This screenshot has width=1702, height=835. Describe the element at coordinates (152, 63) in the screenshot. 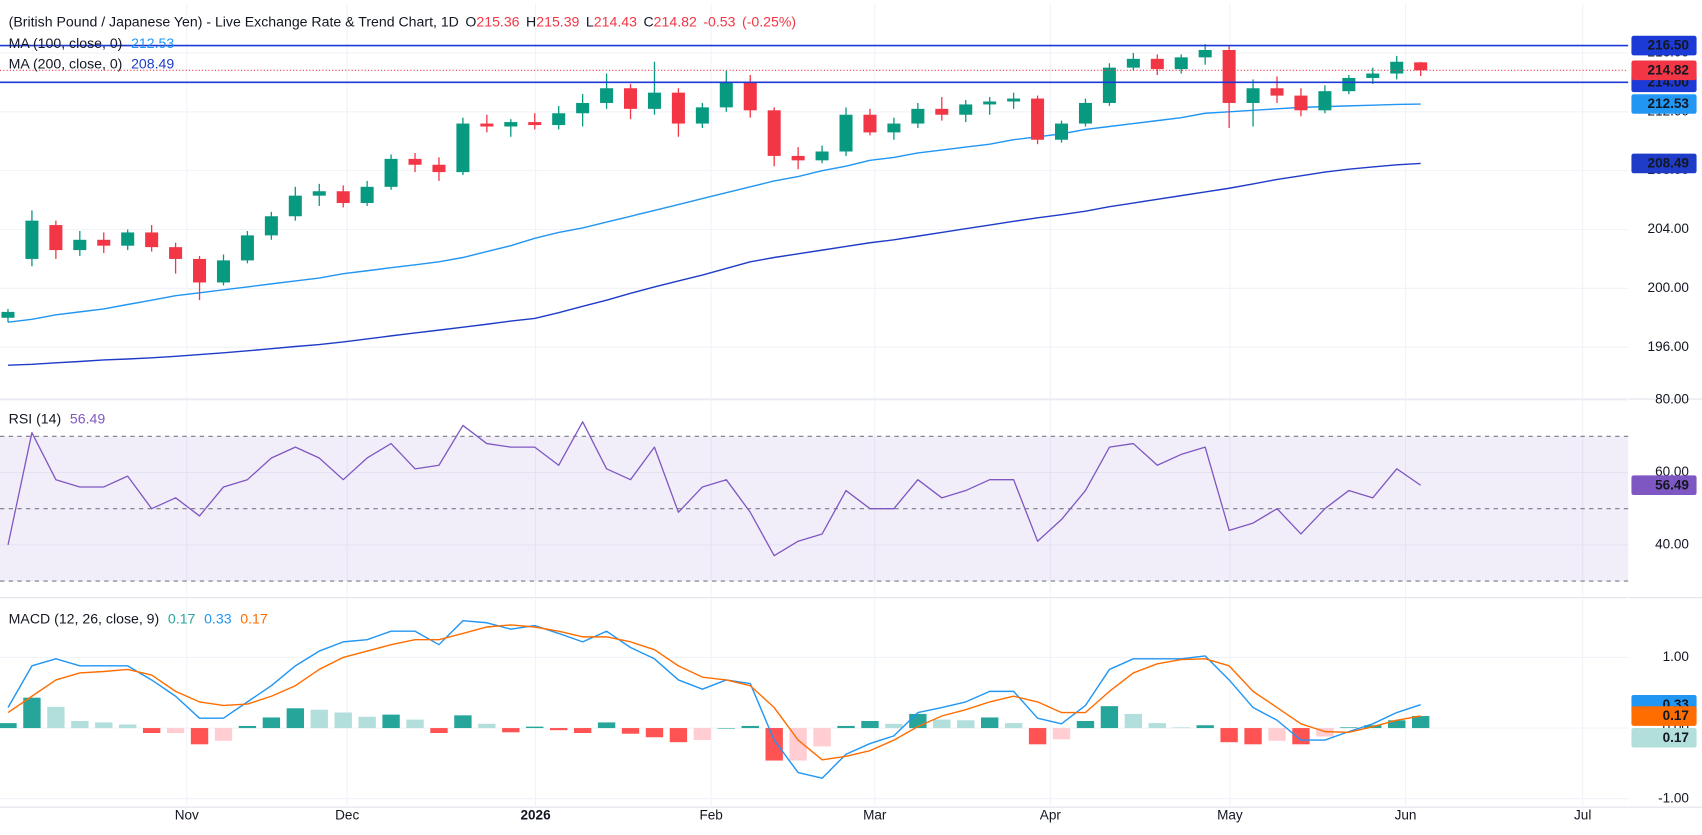

I see `legend-item: 208.49` at that location.